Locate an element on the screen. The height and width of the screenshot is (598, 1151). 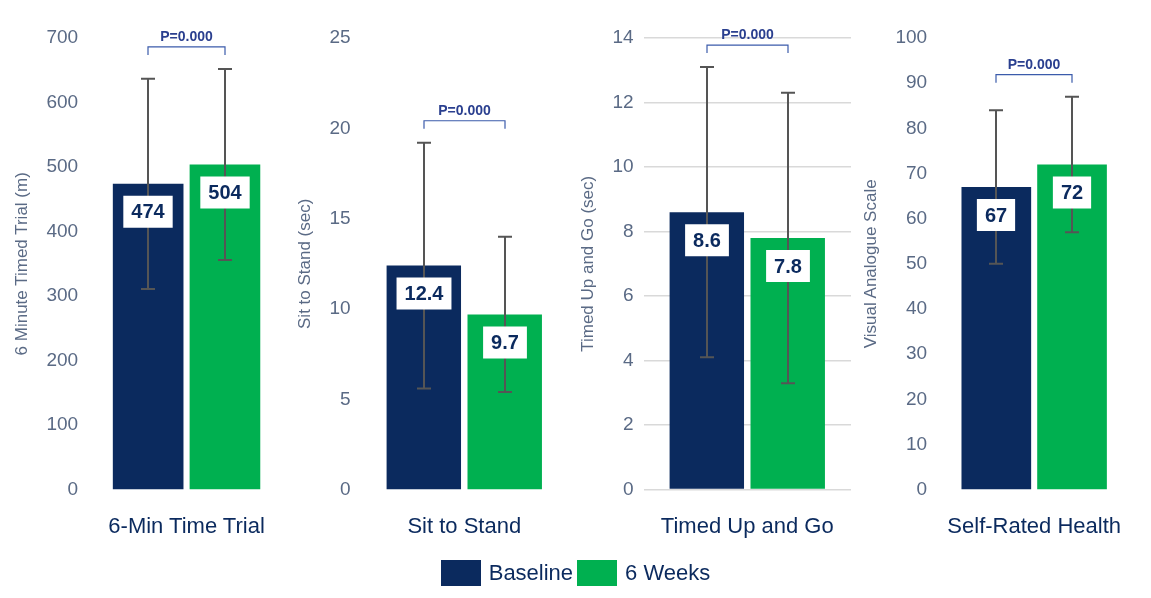
legend-label: 6 Weeks is located at coordinates (668, 573).